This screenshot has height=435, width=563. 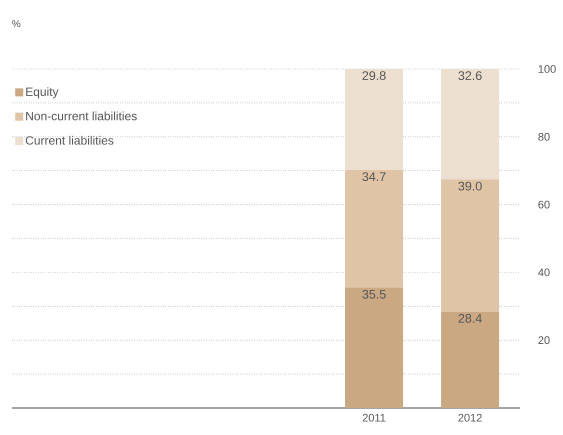 I want to click on x-tick-label: 2011, so click(x=374, y=418).